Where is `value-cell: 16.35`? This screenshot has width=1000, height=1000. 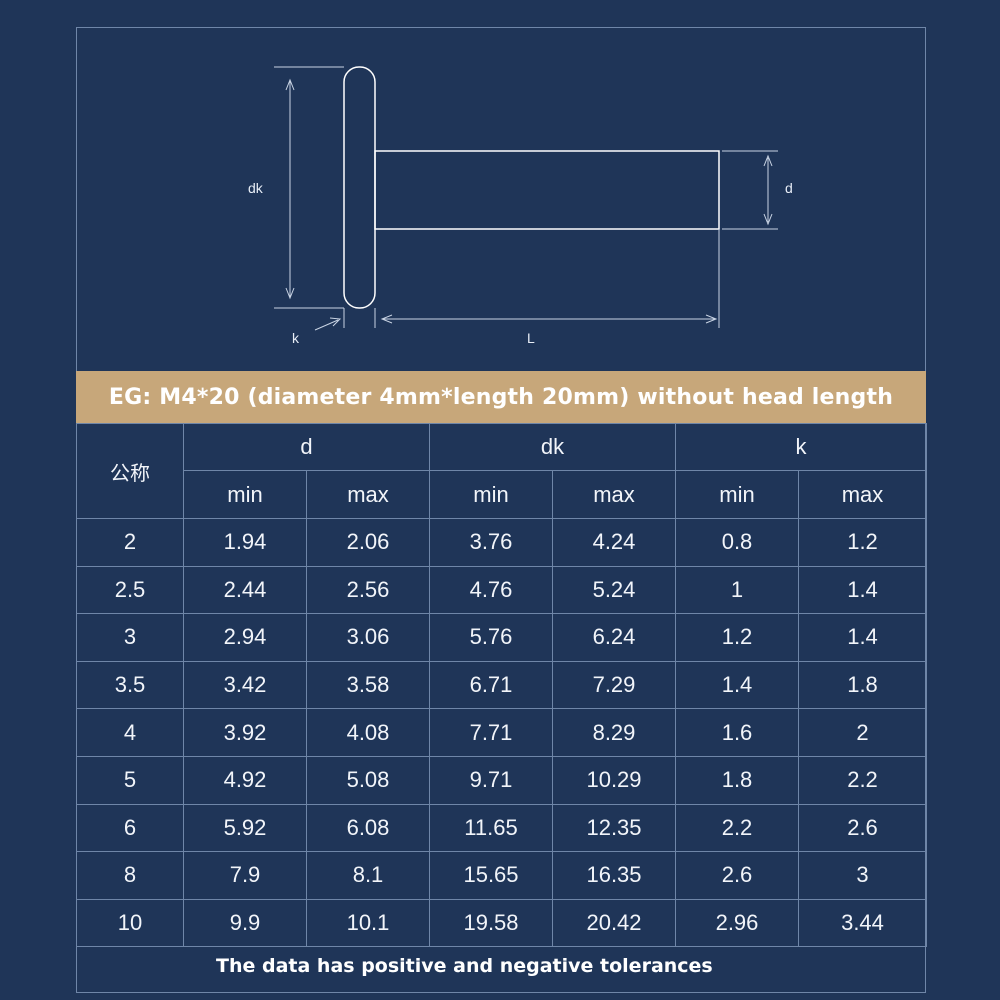 value-cell: 16.35 is located at coordinates (614, 875).